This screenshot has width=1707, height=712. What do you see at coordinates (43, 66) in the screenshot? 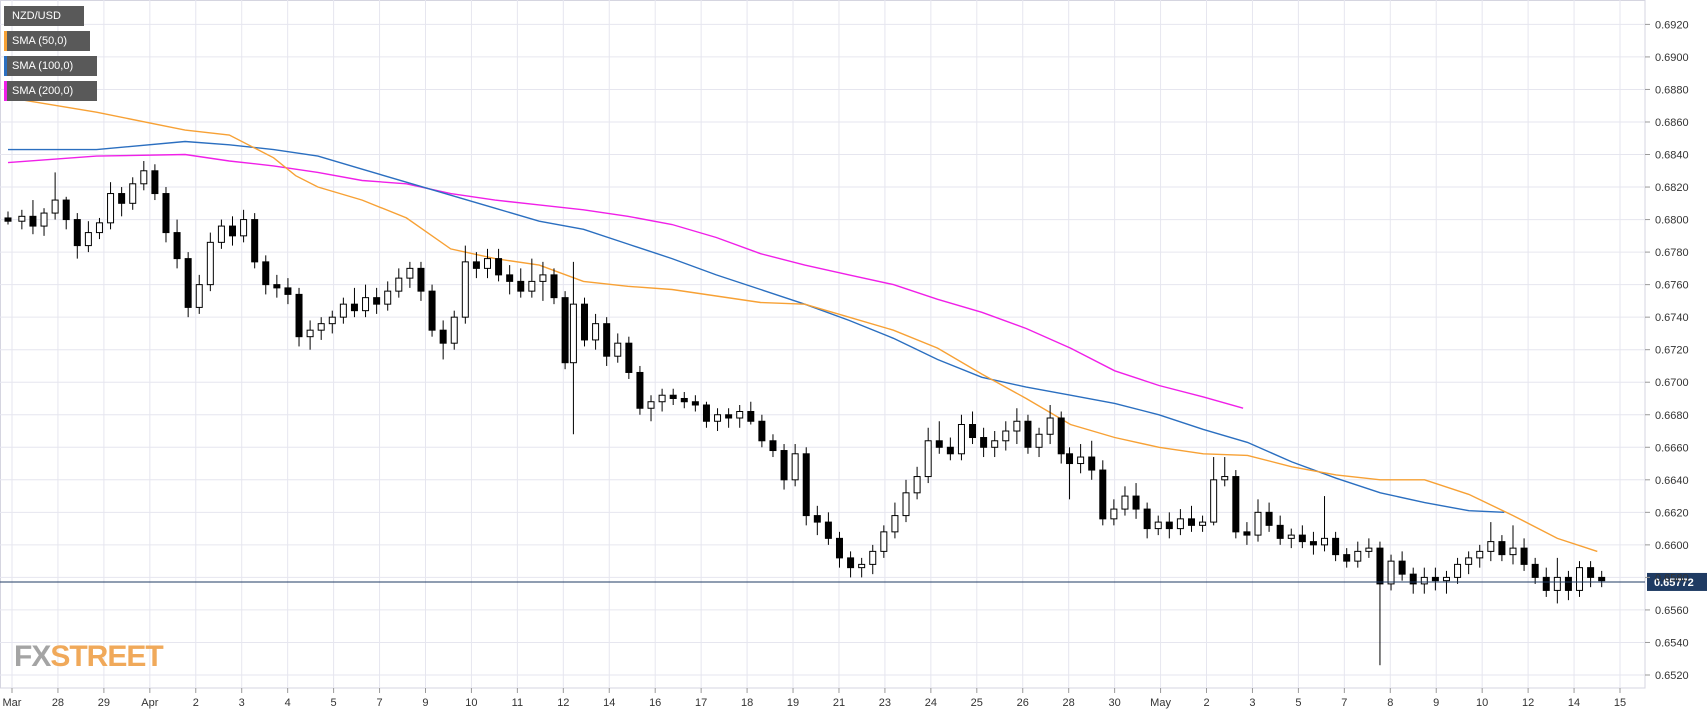
I see `legend-label: SMA (100,0)` at bounding box center [43, 66].